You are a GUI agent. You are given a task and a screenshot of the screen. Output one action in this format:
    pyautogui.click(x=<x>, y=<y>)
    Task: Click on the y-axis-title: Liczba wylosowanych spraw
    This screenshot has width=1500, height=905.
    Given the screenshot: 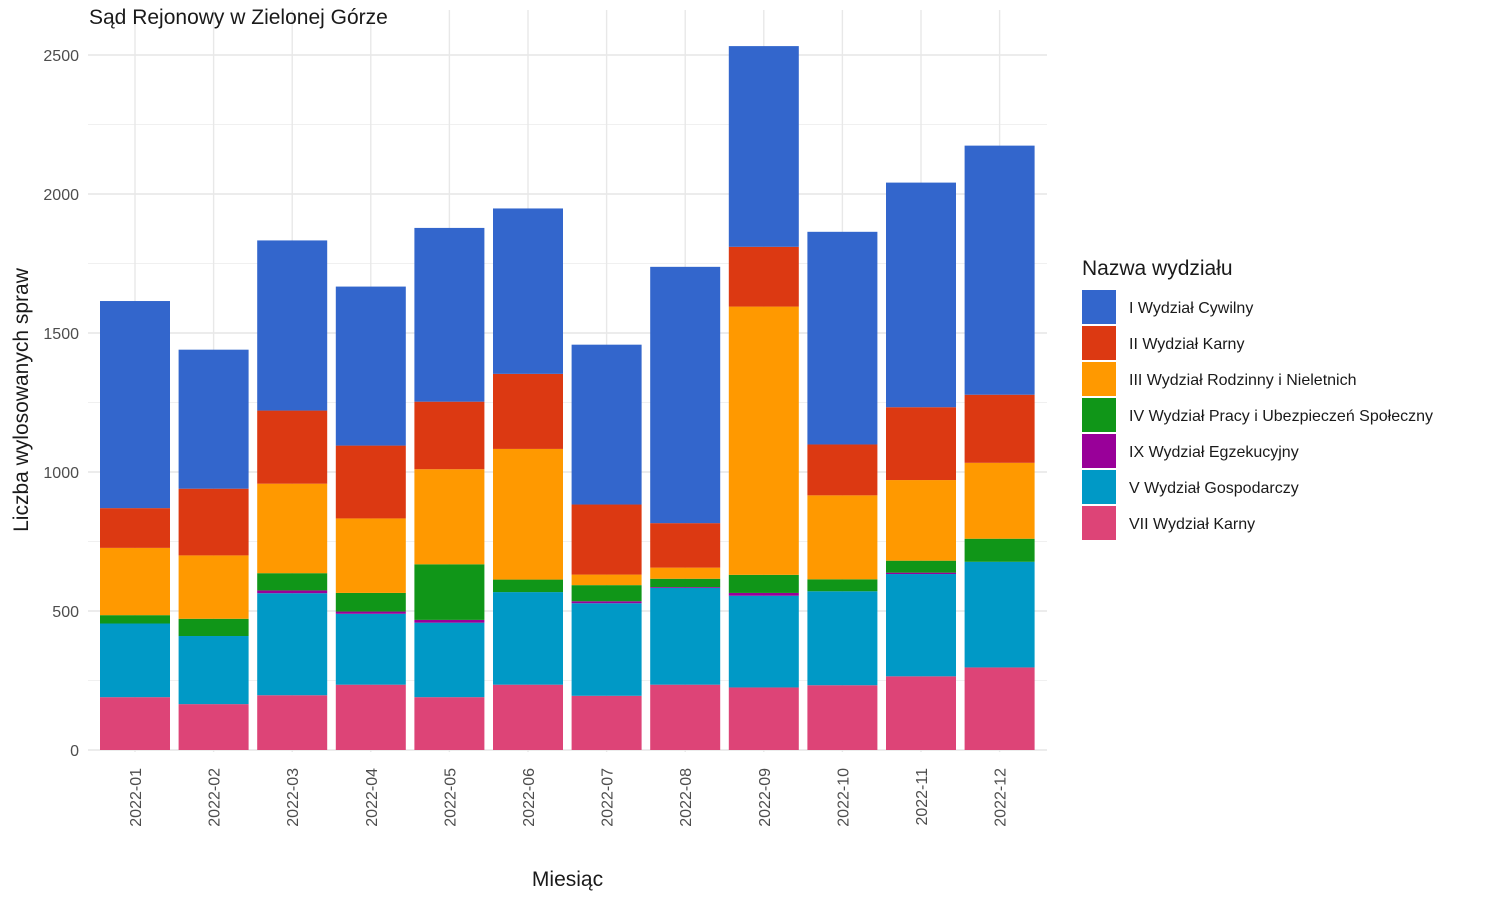 What is the action you would take?
    pyautogui.click(x=21, y=399)
    